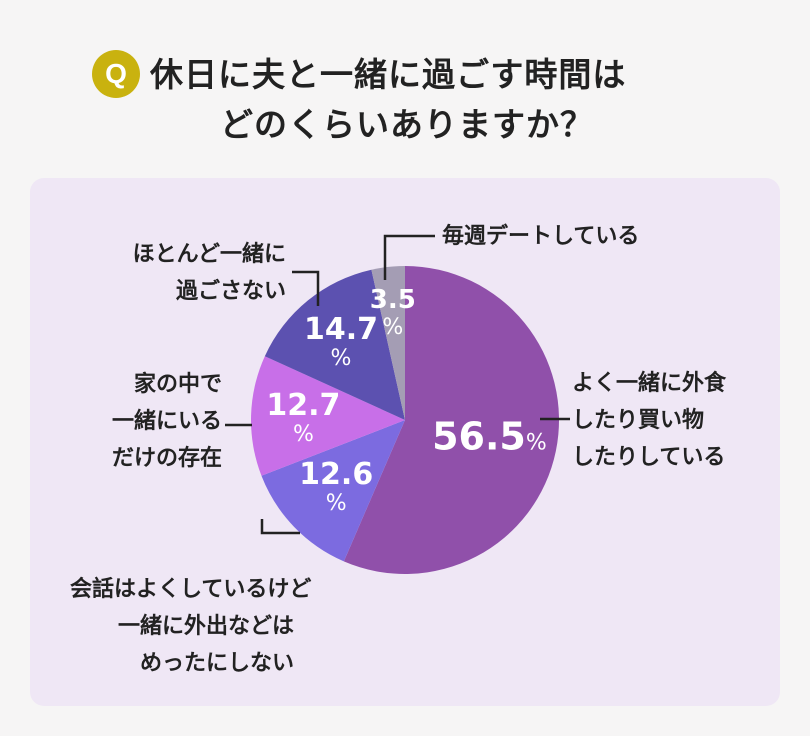 Image resolution: width=810 pixels, height=736 pixels. Describe the element at coordinates (116, 74) in the screenshot. I see `question-badge: Q` at that location.